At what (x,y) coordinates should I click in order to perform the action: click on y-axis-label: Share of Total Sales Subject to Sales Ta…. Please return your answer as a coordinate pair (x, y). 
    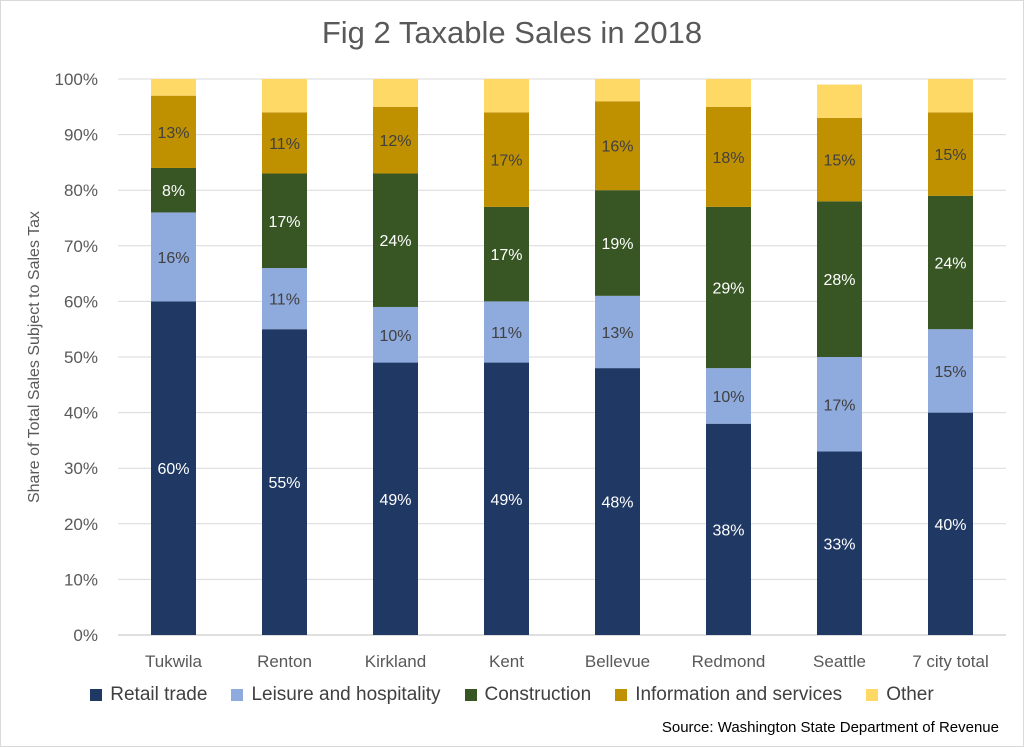
    Looking at the image, I should click on (34, 357).